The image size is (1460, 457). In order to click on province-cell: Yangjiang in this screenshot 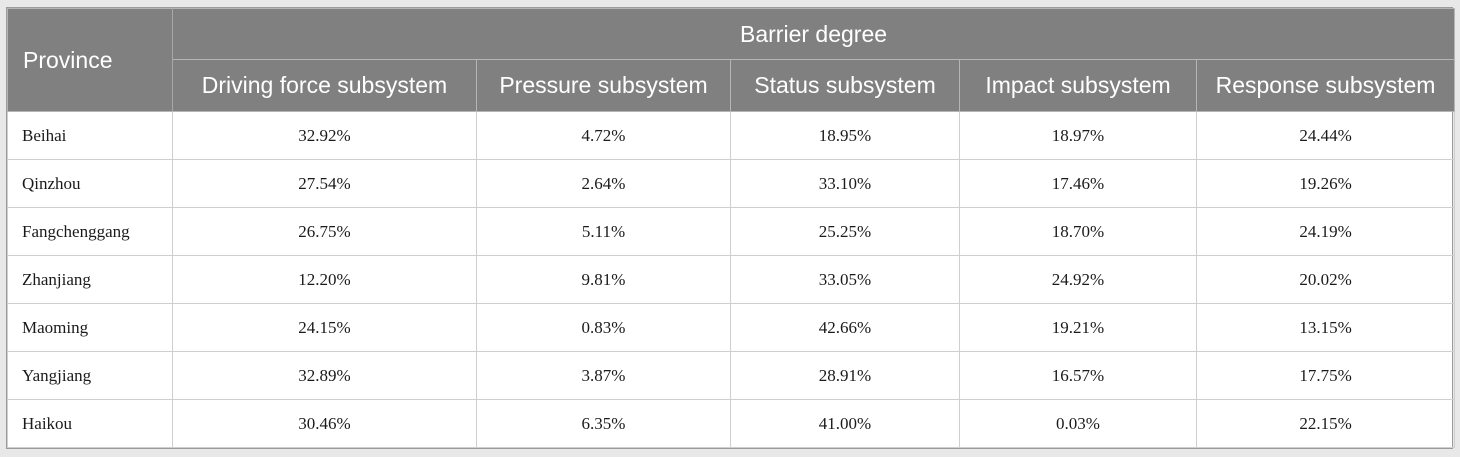, I will do `click(90, 375)`.